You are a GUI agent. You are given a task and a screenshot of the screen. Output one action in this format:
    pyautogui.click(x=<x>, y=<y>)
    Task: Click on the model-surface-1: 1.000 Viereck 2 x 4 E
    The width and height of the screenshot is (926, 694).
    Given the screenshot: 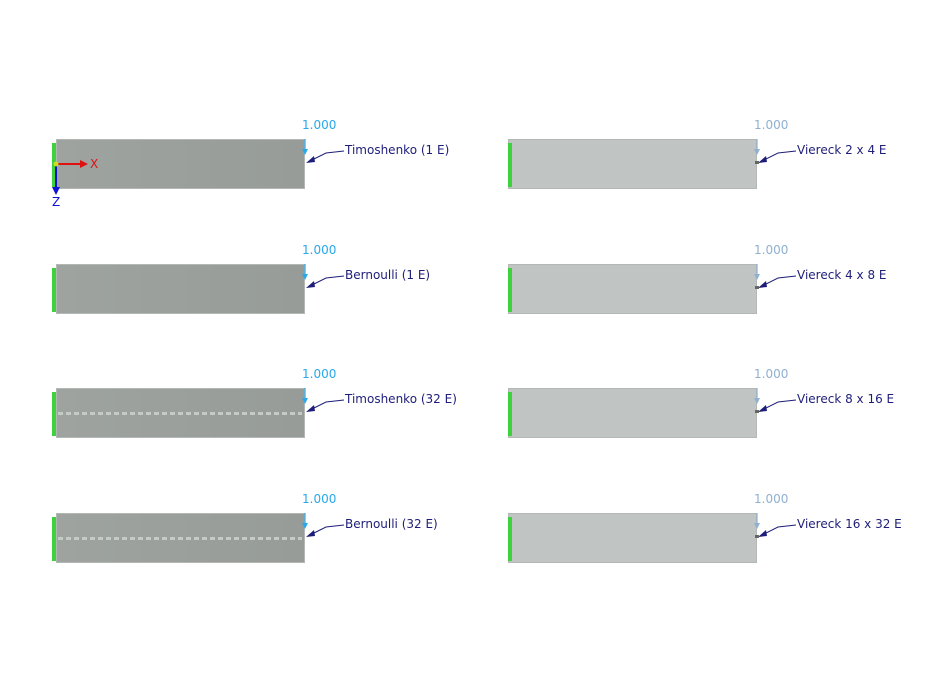 What is the action you would take?
    pyautogui.click(x=715, y=155)
    